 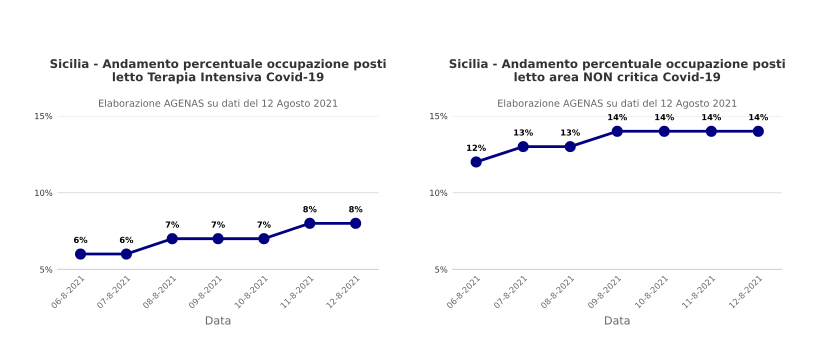 What do you see at coordinates (218, 71) in the screenshot?
I see `chart-title: Sicilia - Andamento percentuale occupazione posti letto Terapia Intensiva Covid-19` at bounding box center [218, 71].